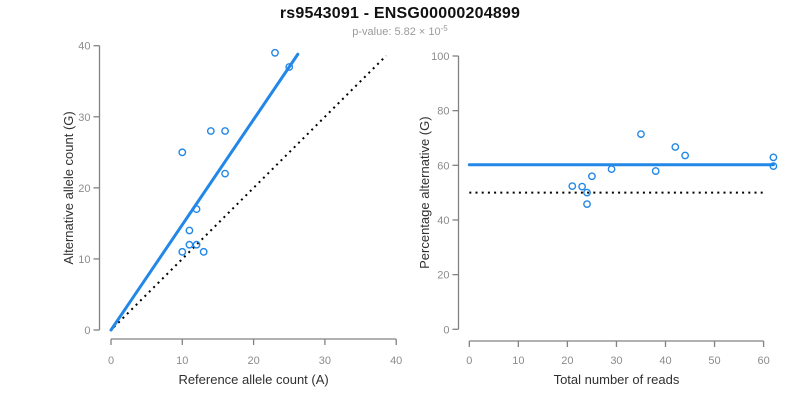 This screenshot has height=400, width=800. What do you see at coordinates (714, 361) in the screenshot?
I see `x-tick-label: 50` at bounding box center [714, 361].